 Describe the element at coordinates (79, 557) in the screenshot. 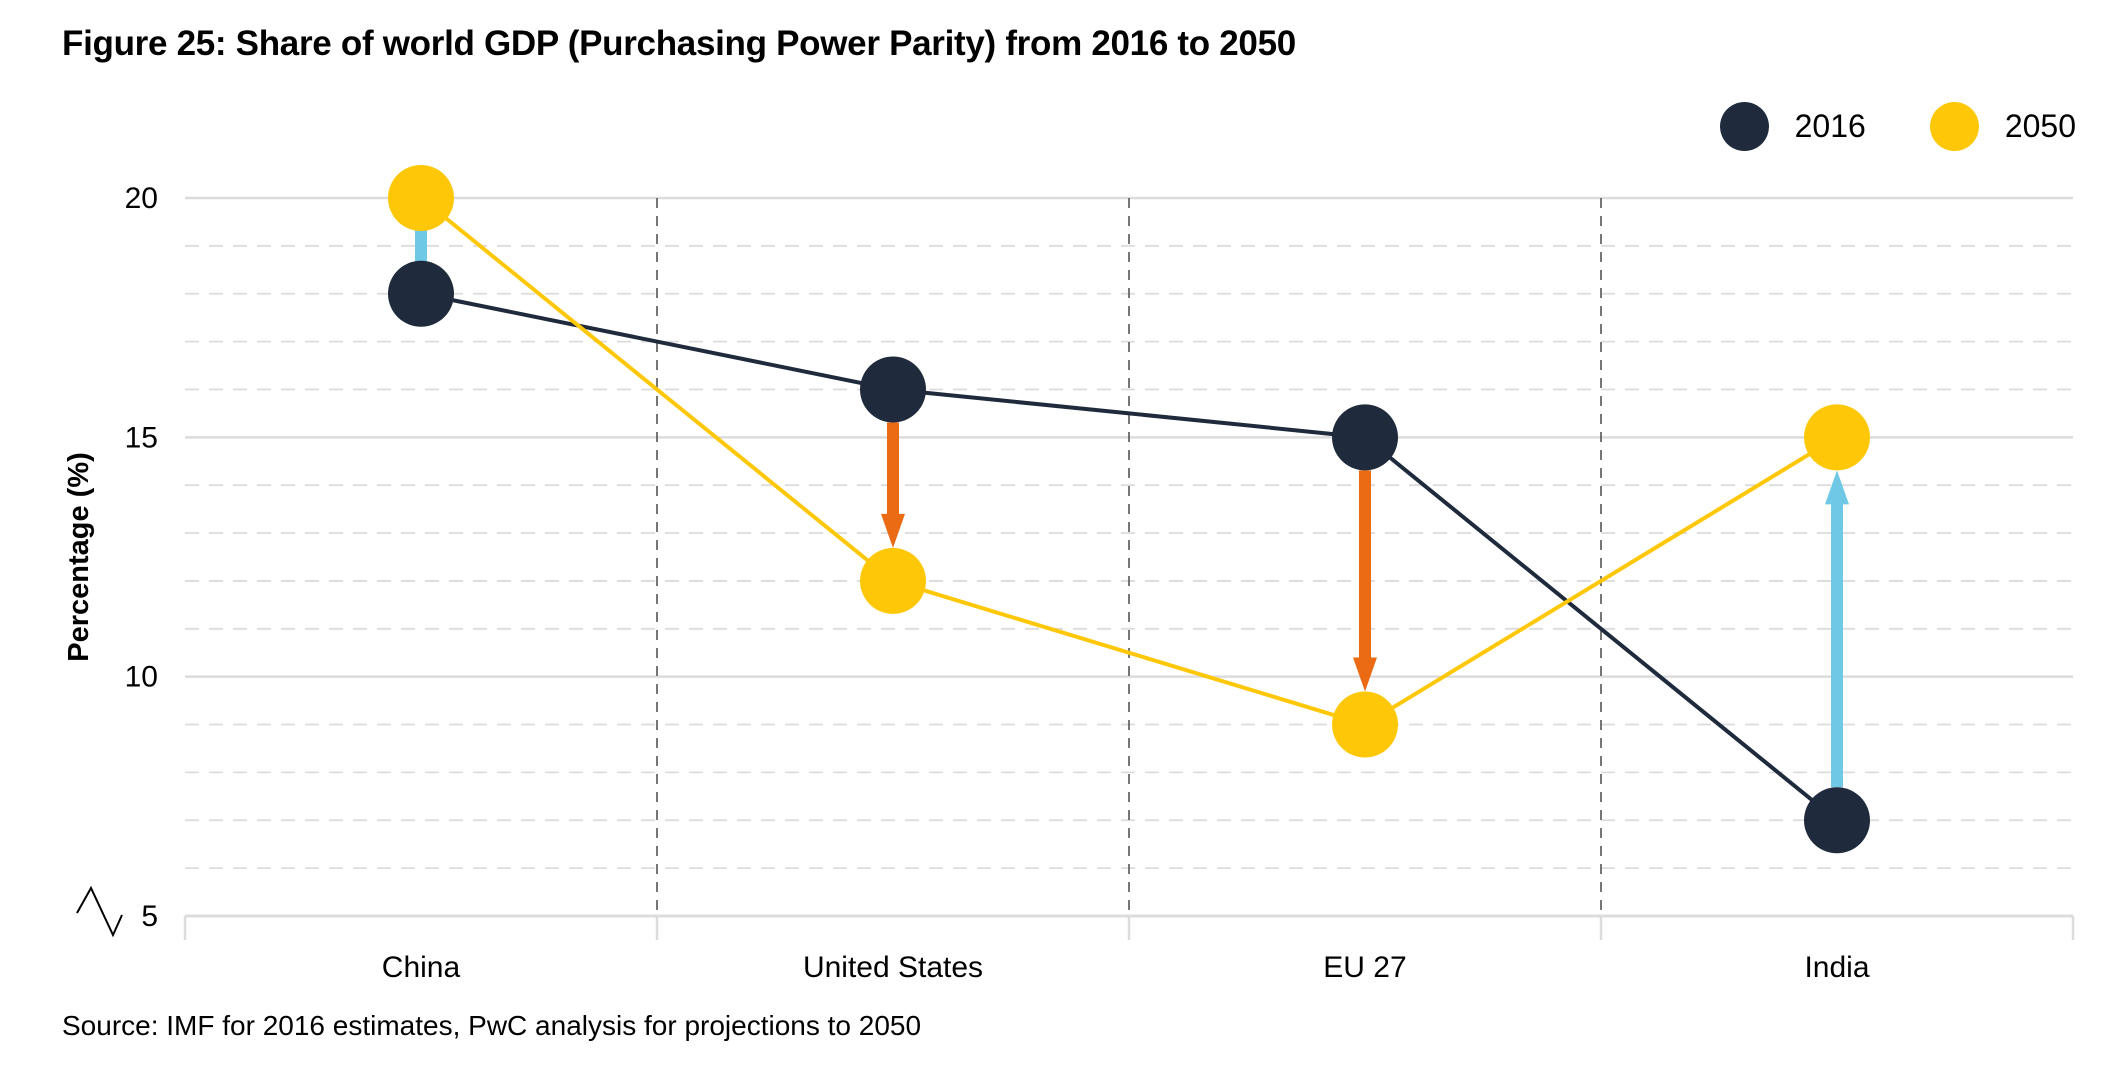

I see `y-axis-label: Percentage (%)` at that location.